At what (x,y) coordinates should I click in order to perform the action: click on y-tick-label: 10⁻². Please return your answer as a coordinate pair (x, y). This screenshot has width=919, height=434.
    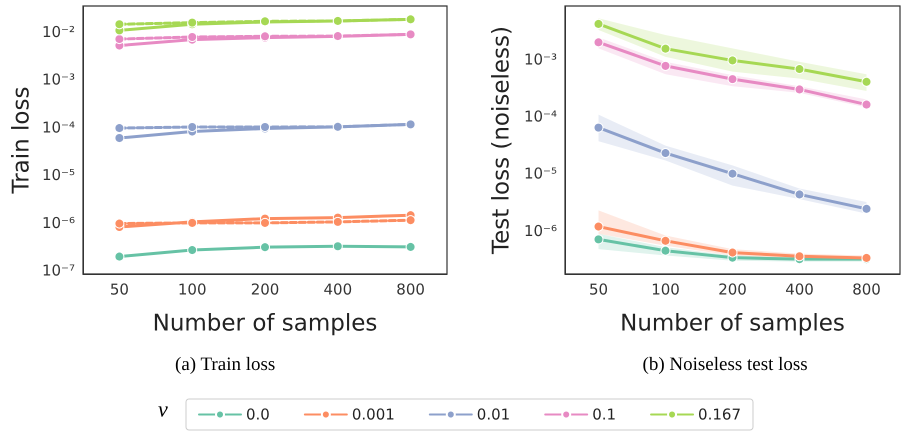
    Looking at the image, I should click on (58, 31).